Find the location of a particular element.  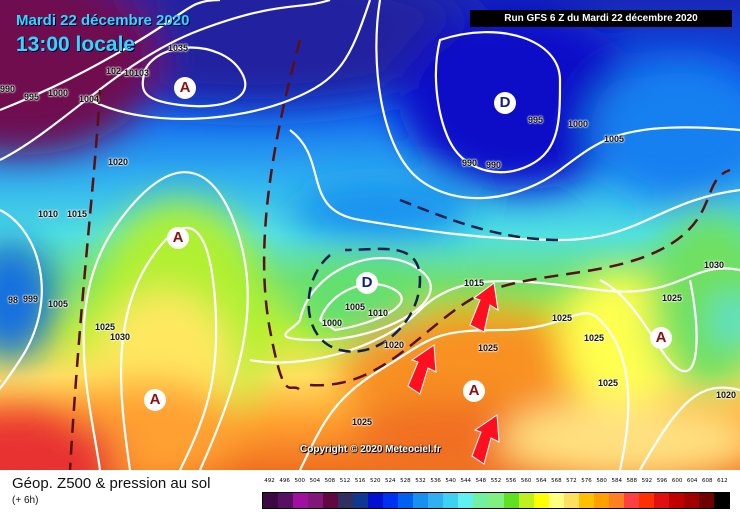

legend-label: 572 is located at coordinates (571, 481).